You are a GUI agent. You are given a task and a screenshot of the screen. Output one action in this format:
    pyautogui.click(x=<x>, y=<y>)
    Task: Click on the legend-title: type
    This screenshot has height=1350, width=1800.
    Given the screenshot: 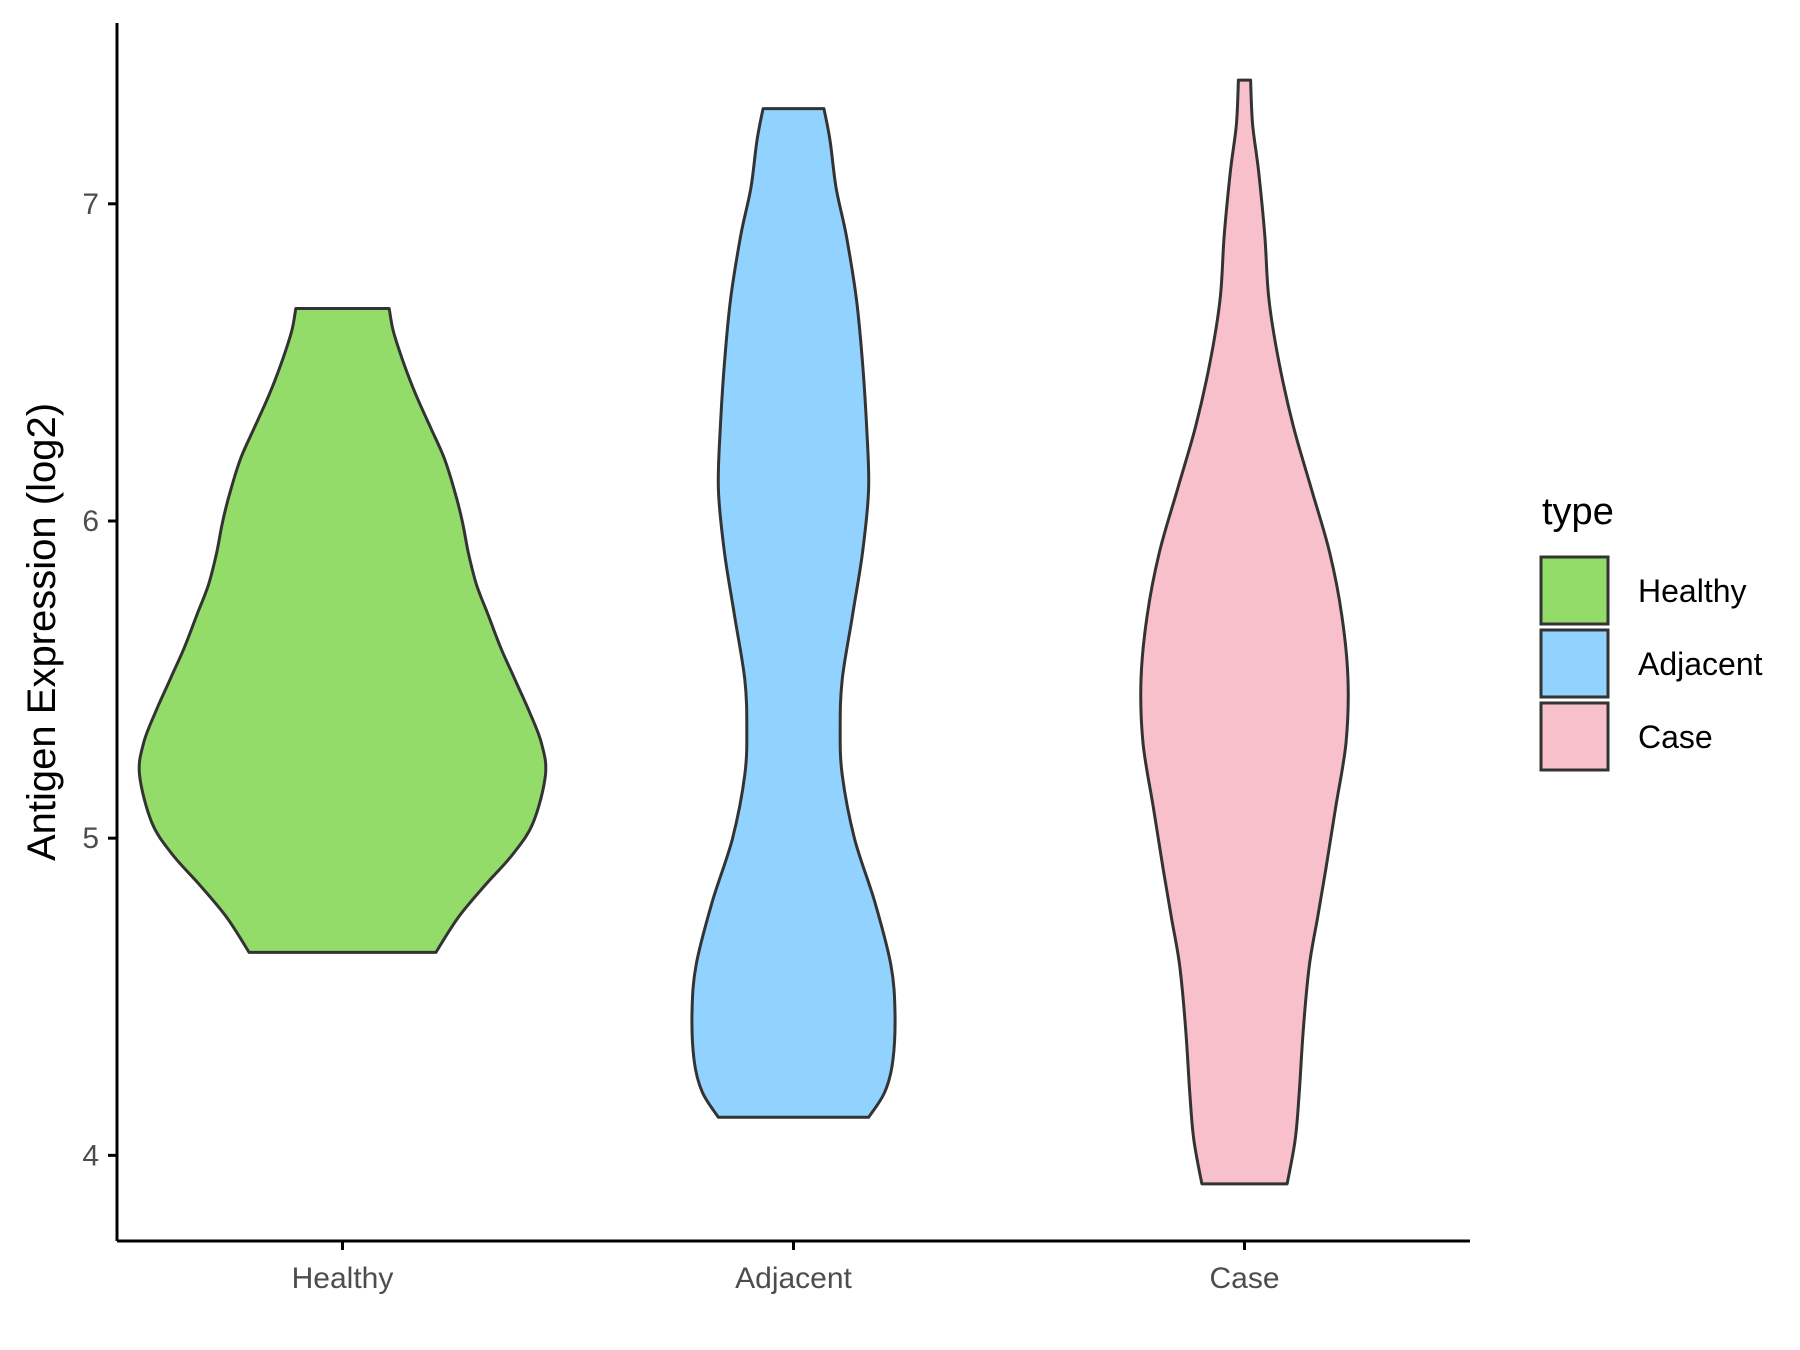 What is the action you would take?
    pyautogui.click(x=1578, y=512)
    